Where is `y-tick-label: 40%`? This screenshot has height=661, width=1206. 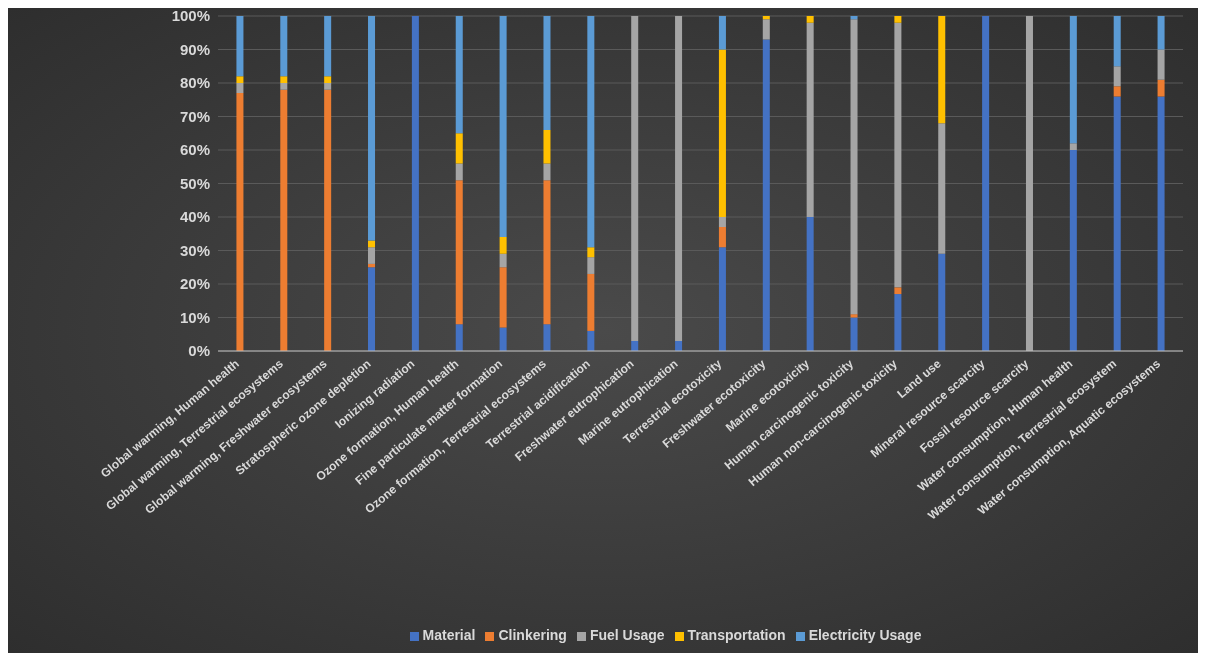
y-tick-label: 40% is located at coordinates (194, 217).